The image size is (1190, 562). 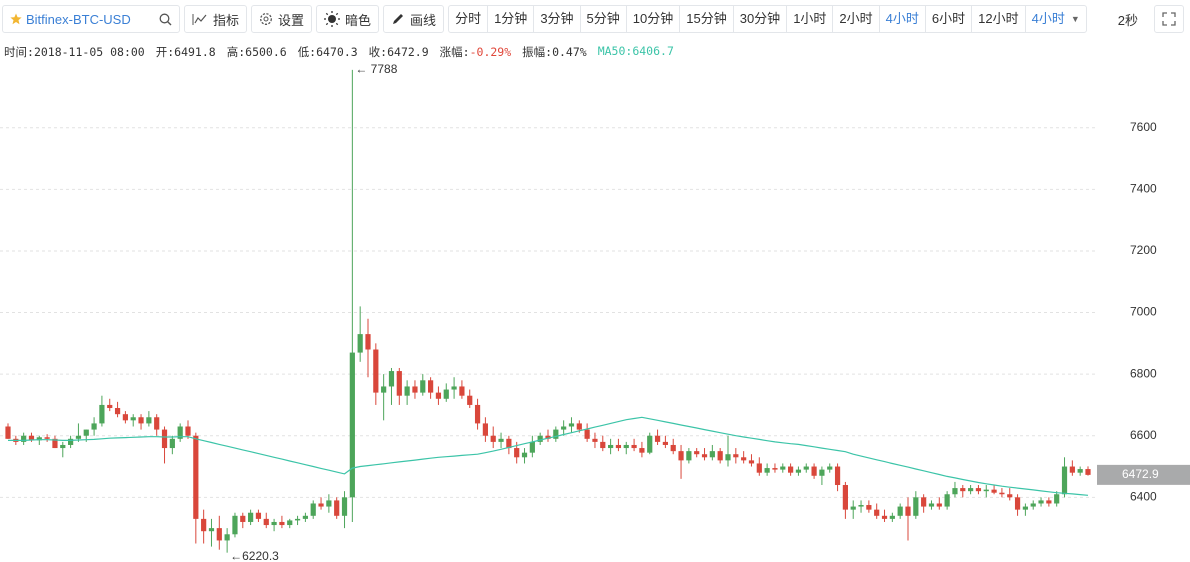 I want to click on symbol-select: Bitfinex-BTC-USD, so click(x=91, y=19).